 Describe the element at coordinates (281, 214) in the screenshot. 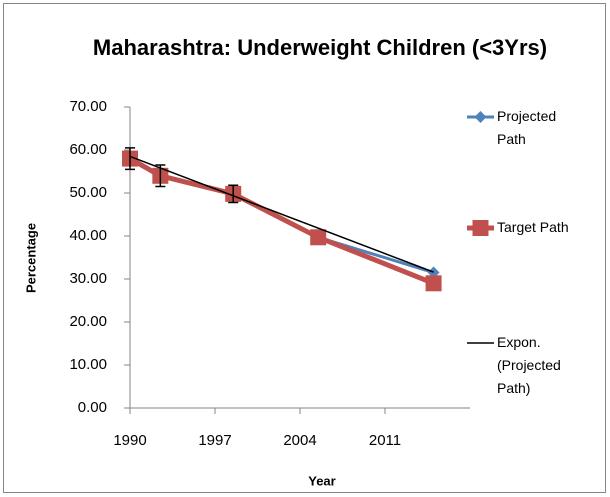

I see `series-line` at that location.